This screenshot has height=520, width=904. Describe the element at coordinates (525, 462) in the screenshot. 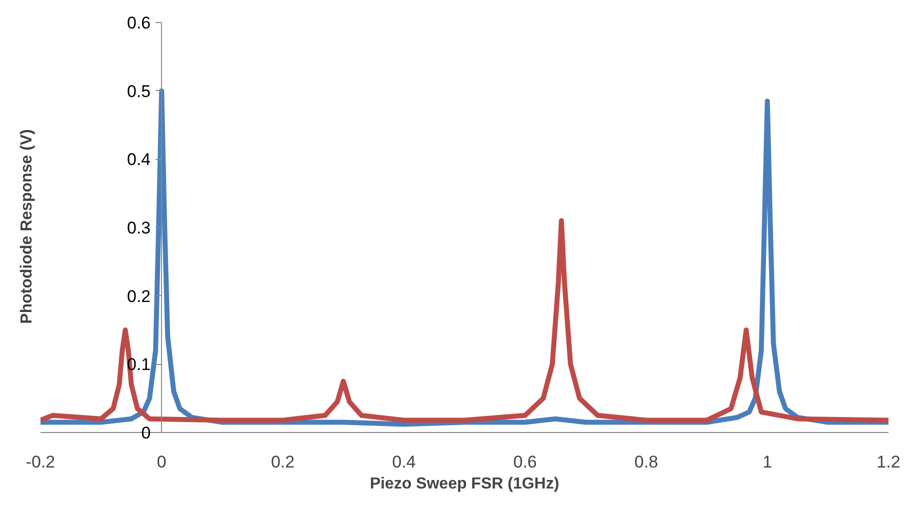

I see `x-tick-label: 0.6` at that location.